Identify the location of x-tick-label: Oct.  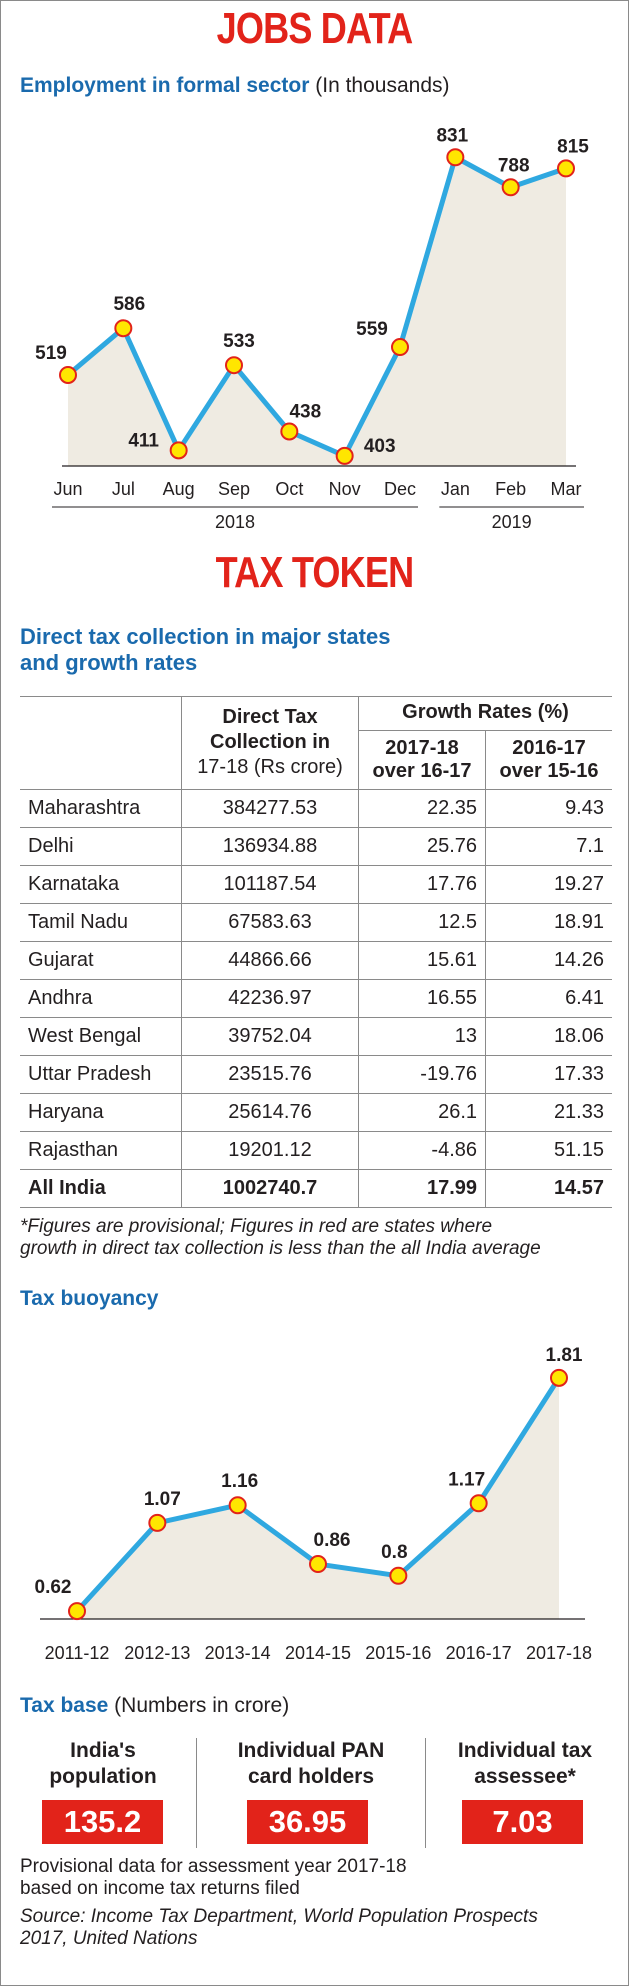
(289, 489).